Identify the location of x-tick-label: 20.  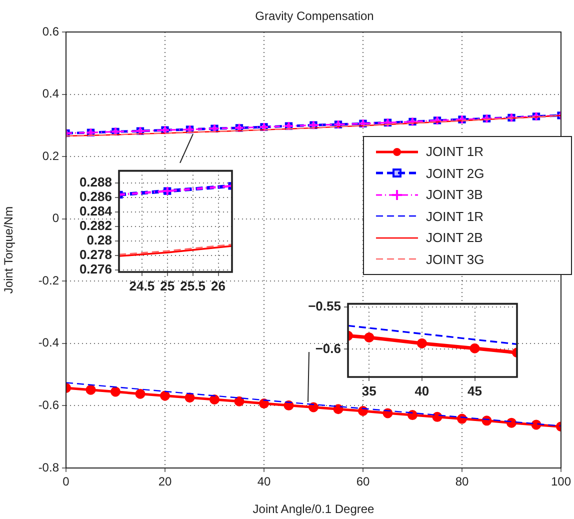
(165, 481).